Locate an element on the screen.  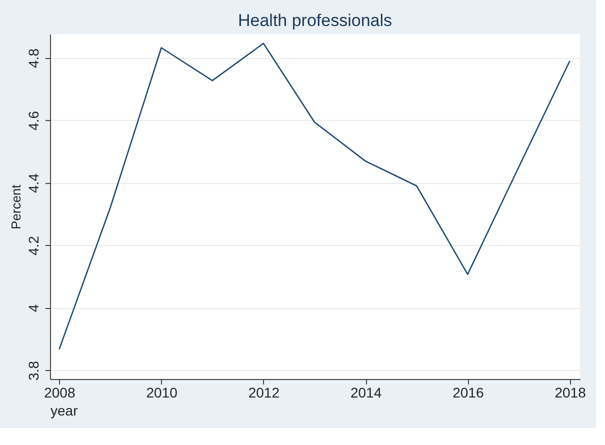
x-tick-label: 2014 is located at coordinates (366, 392).